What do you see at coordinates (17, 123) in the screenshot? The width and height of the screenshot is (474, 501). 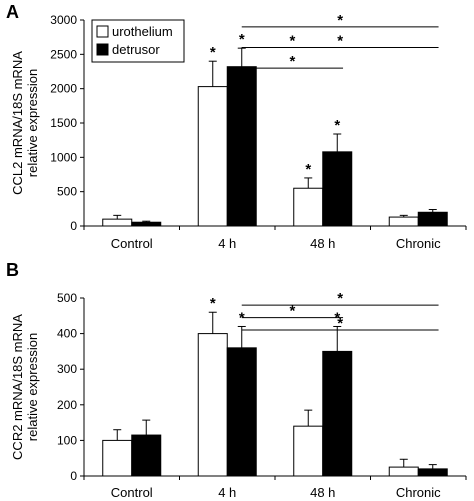 I see `y-axis-label: CCL2 mRNA/18S mRNA` at bounding box center [17, 123].